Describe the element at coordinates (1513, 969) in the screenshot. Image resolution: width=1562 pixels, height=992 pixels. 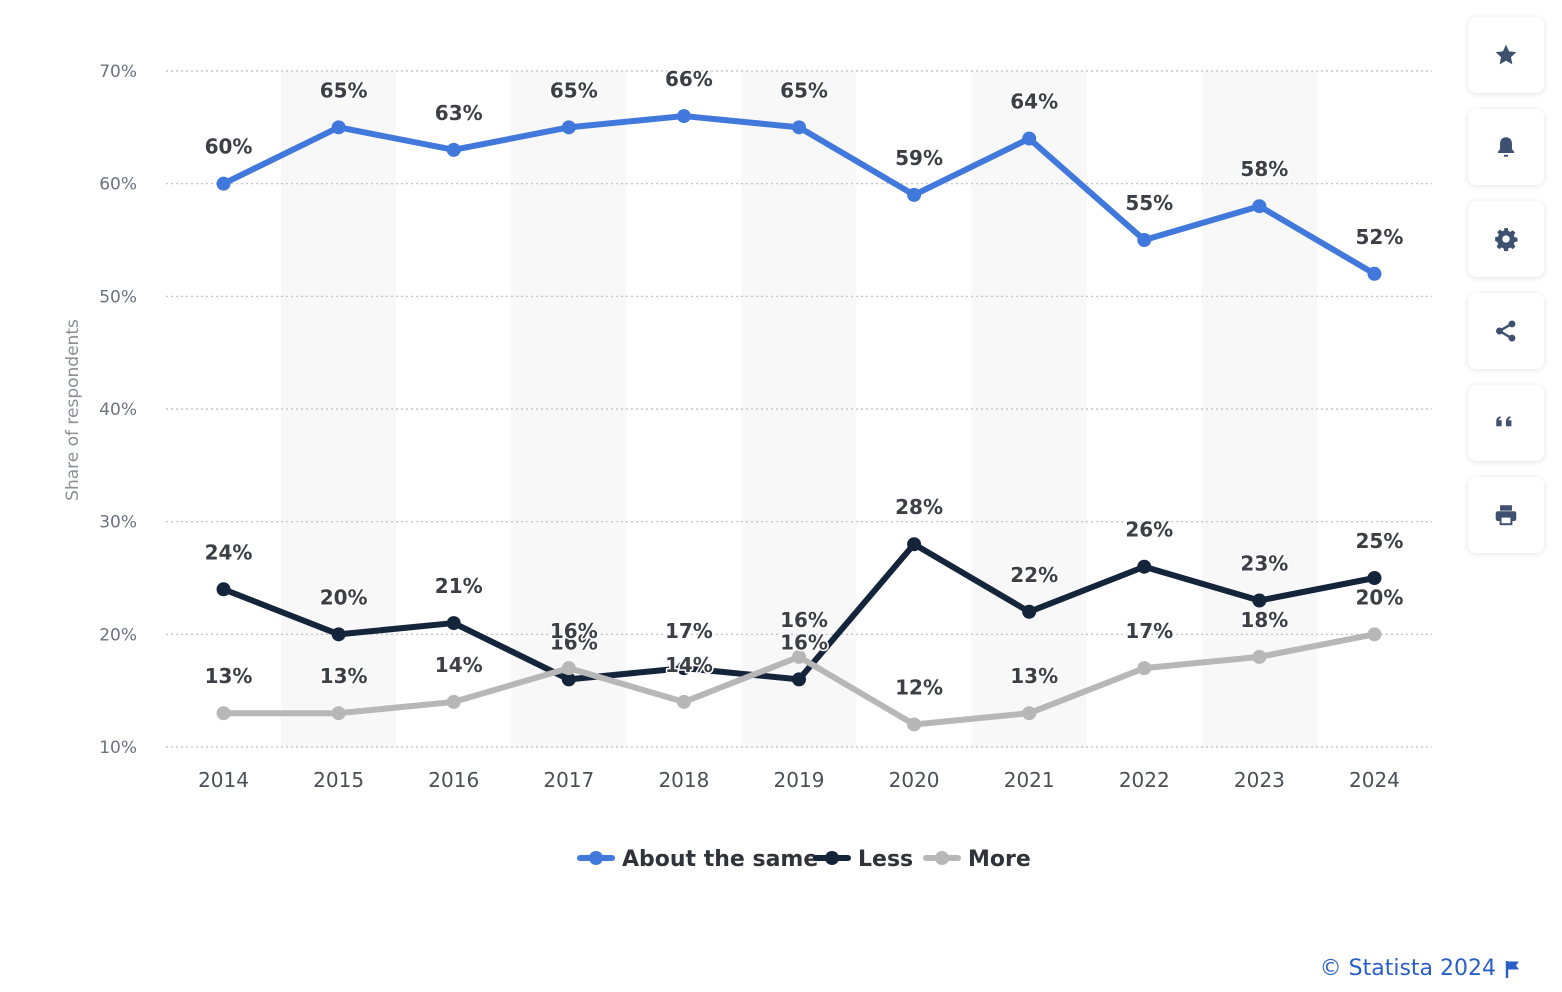
I see `flag-icon` at that location.